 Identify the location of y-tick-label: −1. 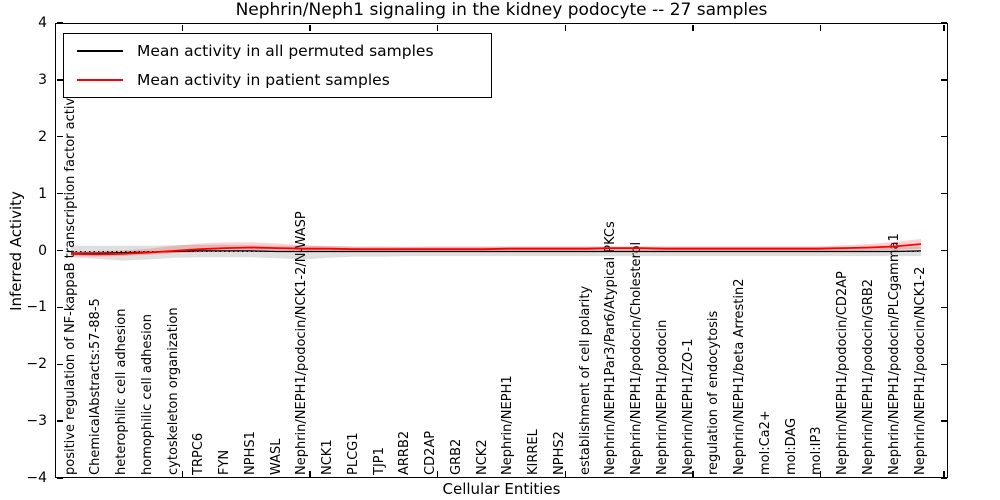
(36, 307).